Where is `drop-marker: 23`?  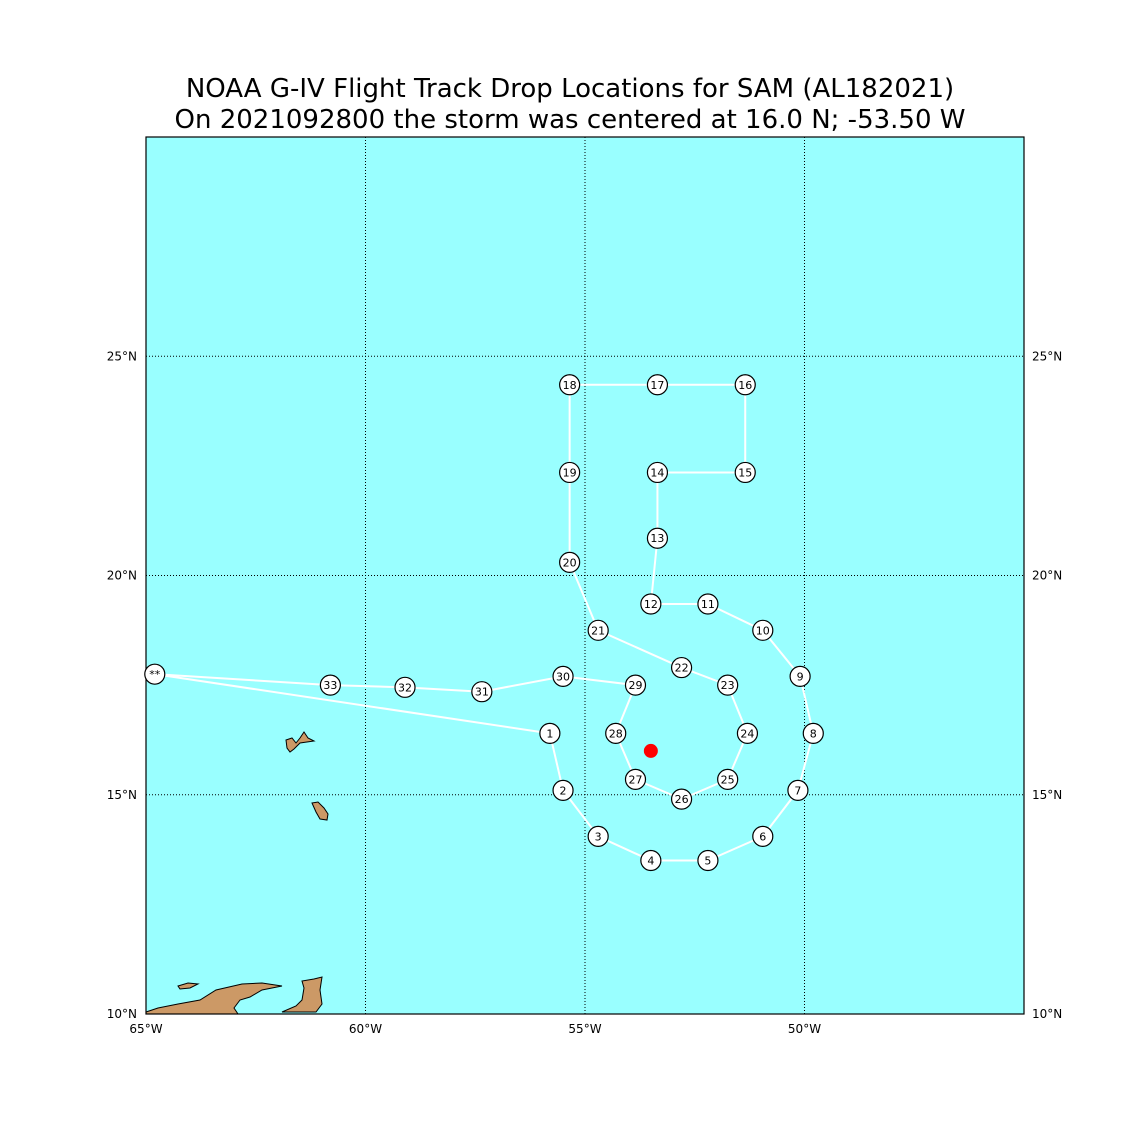
drop-marker: 23 is located at coordinates (728, 685).